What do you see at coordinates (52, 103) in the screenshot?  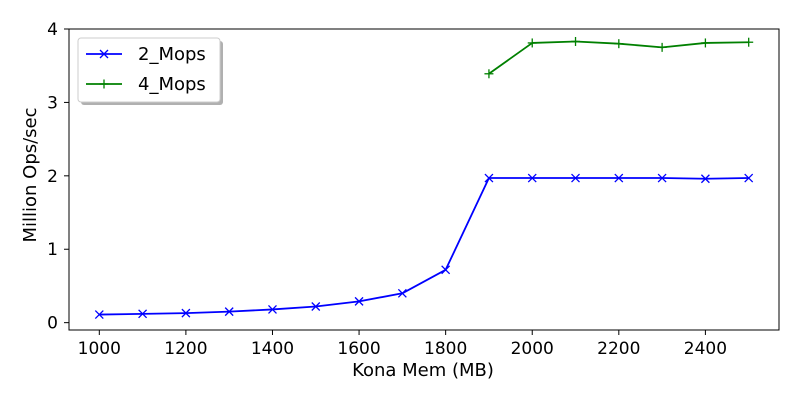 I see `y-tick-label: 3` at bounding box center [52, 103].